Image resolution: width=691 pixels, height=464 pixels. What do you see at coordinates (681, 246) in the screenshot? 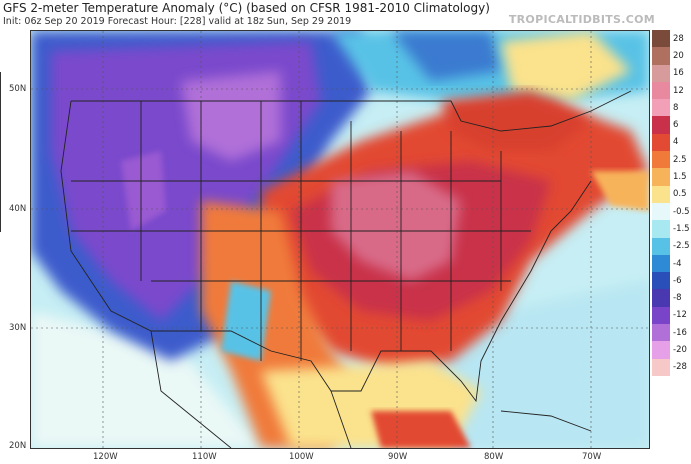
I see `colorbar-label: -2.5` at bounding box center [681, 246].